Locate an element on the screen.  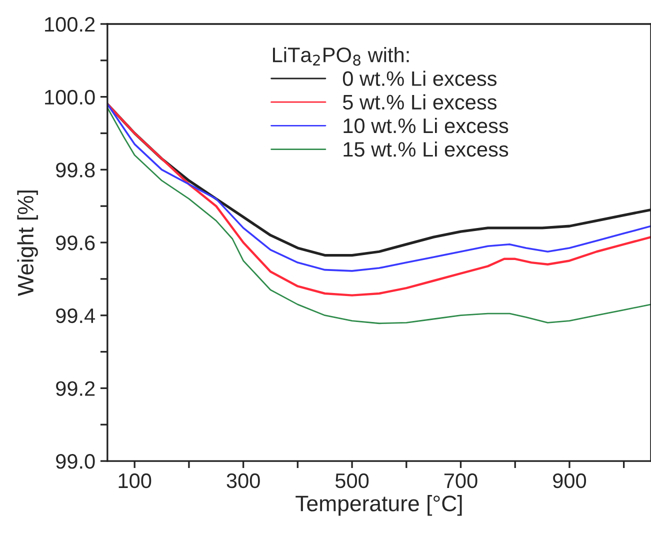
y-tick-label: 99.0 is located at coordinates (75, 461).